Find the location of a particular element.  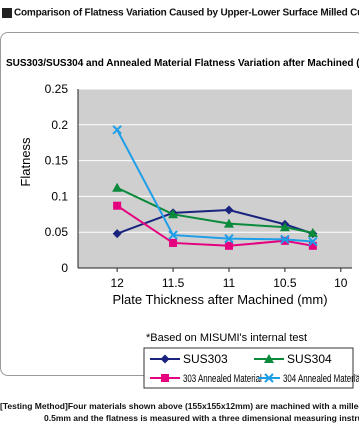

y-tick-label: 0.1 is located at coordinates (59, 196).